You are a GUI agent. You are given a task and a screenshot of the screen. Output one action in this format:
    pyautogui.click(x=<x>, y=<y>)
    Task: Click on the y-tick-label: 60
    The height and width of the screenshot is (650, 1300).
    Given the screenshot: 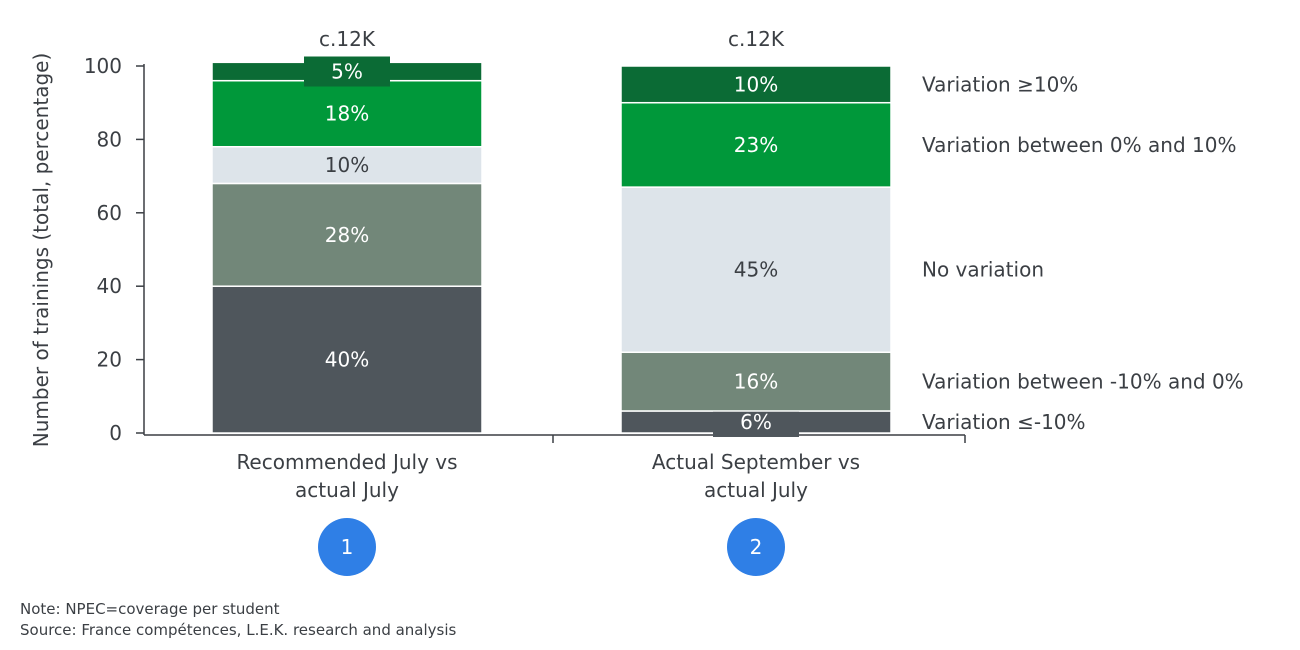 What is the action you would take?
    pyautogui.click(x=109, y=213)
    